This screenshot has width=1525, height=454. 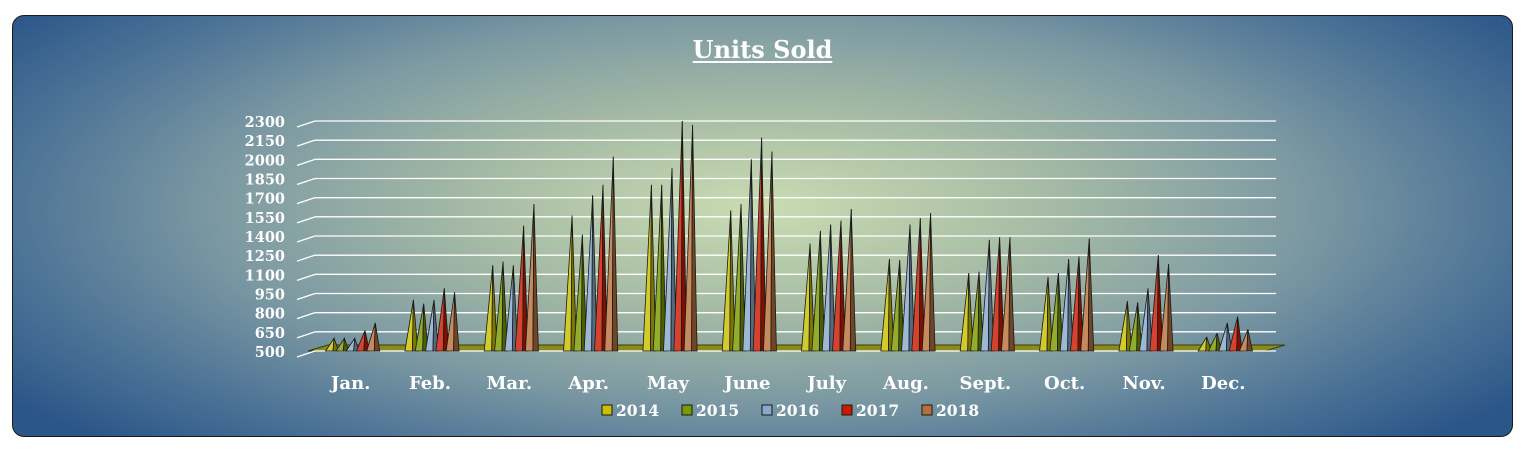 What do you see at coordinates (535, 278) in the screenshot?
I see `bar-Mar.-2018-right` at bounding box center [535, 278].